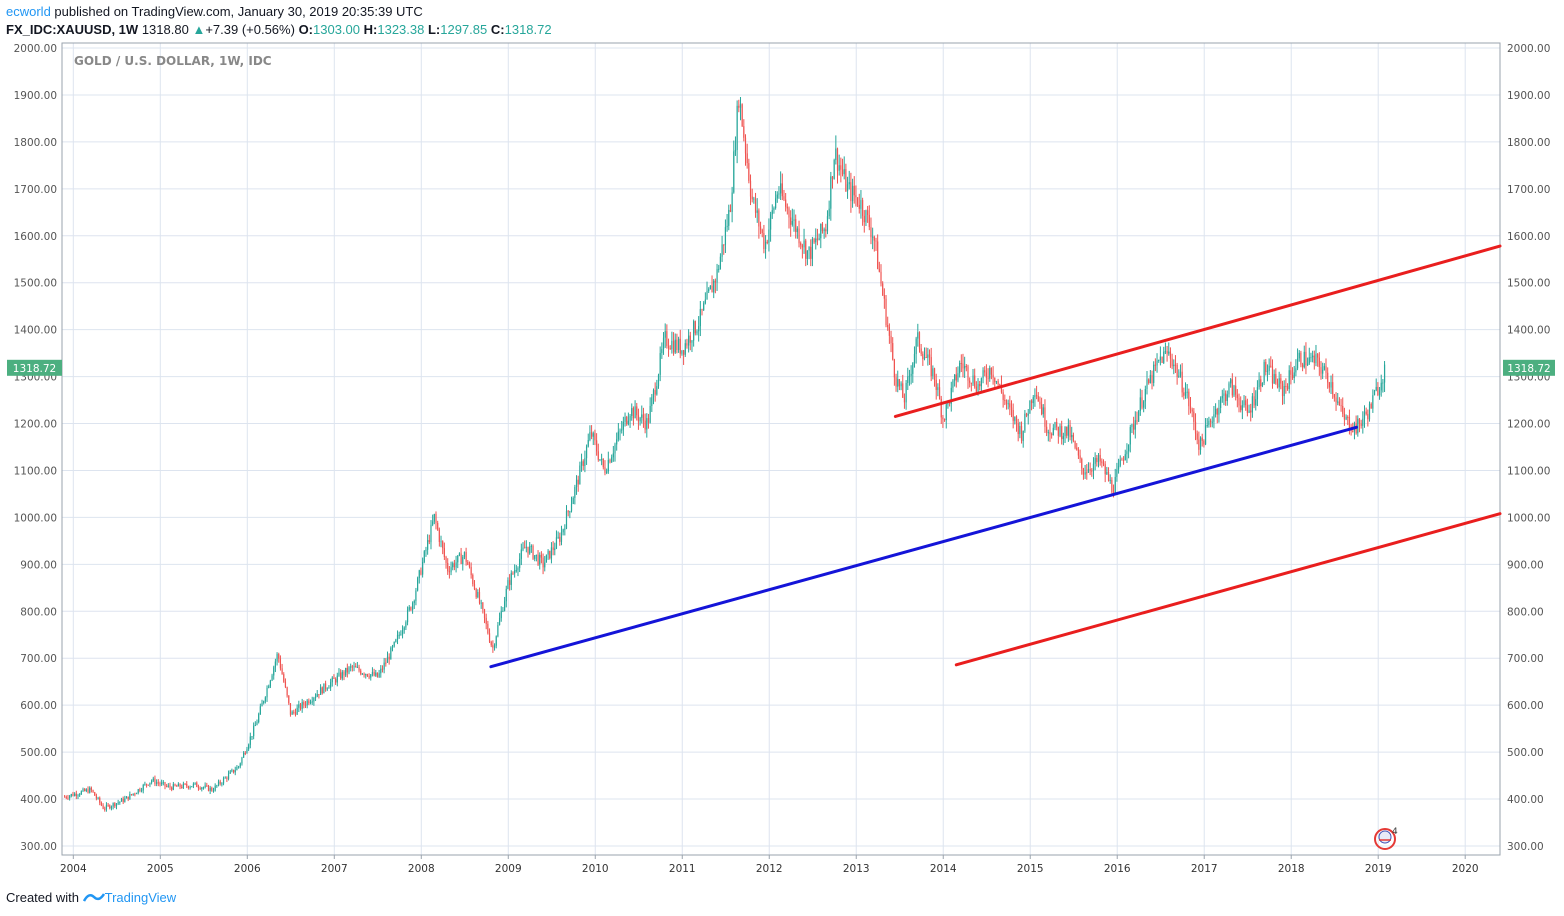  What do you see at coordinates (35, 143) in the screenshot?
I see `left-tick-label: 1800.00` at bounding box center [35, 143].